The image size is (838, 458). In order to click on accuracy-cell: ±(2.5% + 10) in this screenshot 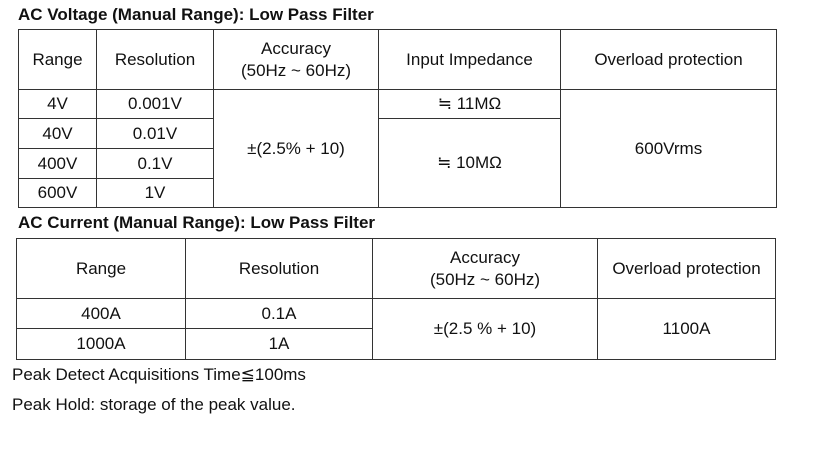, I will do `click(296, 148)`.